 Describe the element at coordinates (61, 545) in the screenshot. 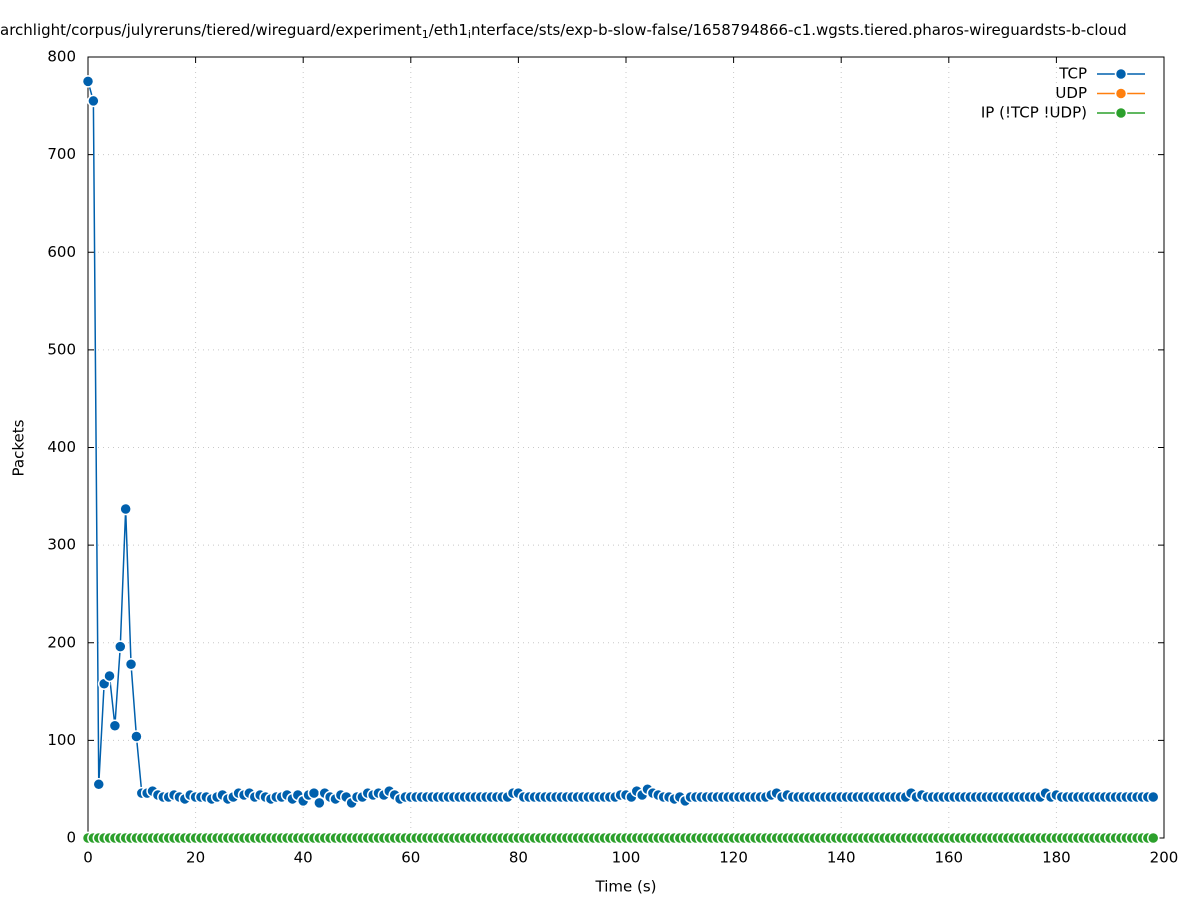

I see `y-tick-label: 300` at that location.